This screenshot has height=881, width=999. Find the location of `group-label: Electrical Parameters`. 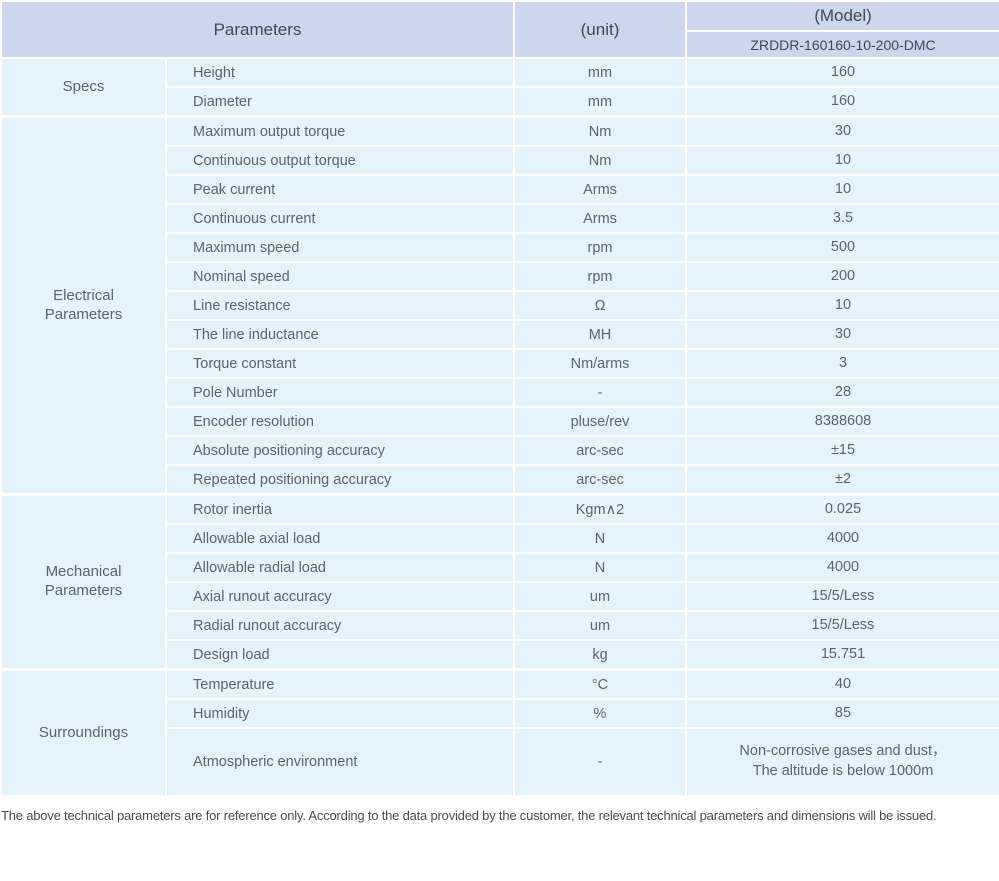

group-label: Electrical Parameters is located at coordinates (83, 305).